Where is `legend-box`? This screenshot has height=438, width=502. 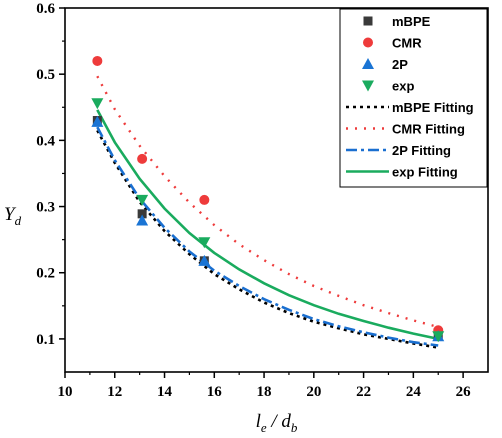 legend-box is located at coordinates (413, 98).